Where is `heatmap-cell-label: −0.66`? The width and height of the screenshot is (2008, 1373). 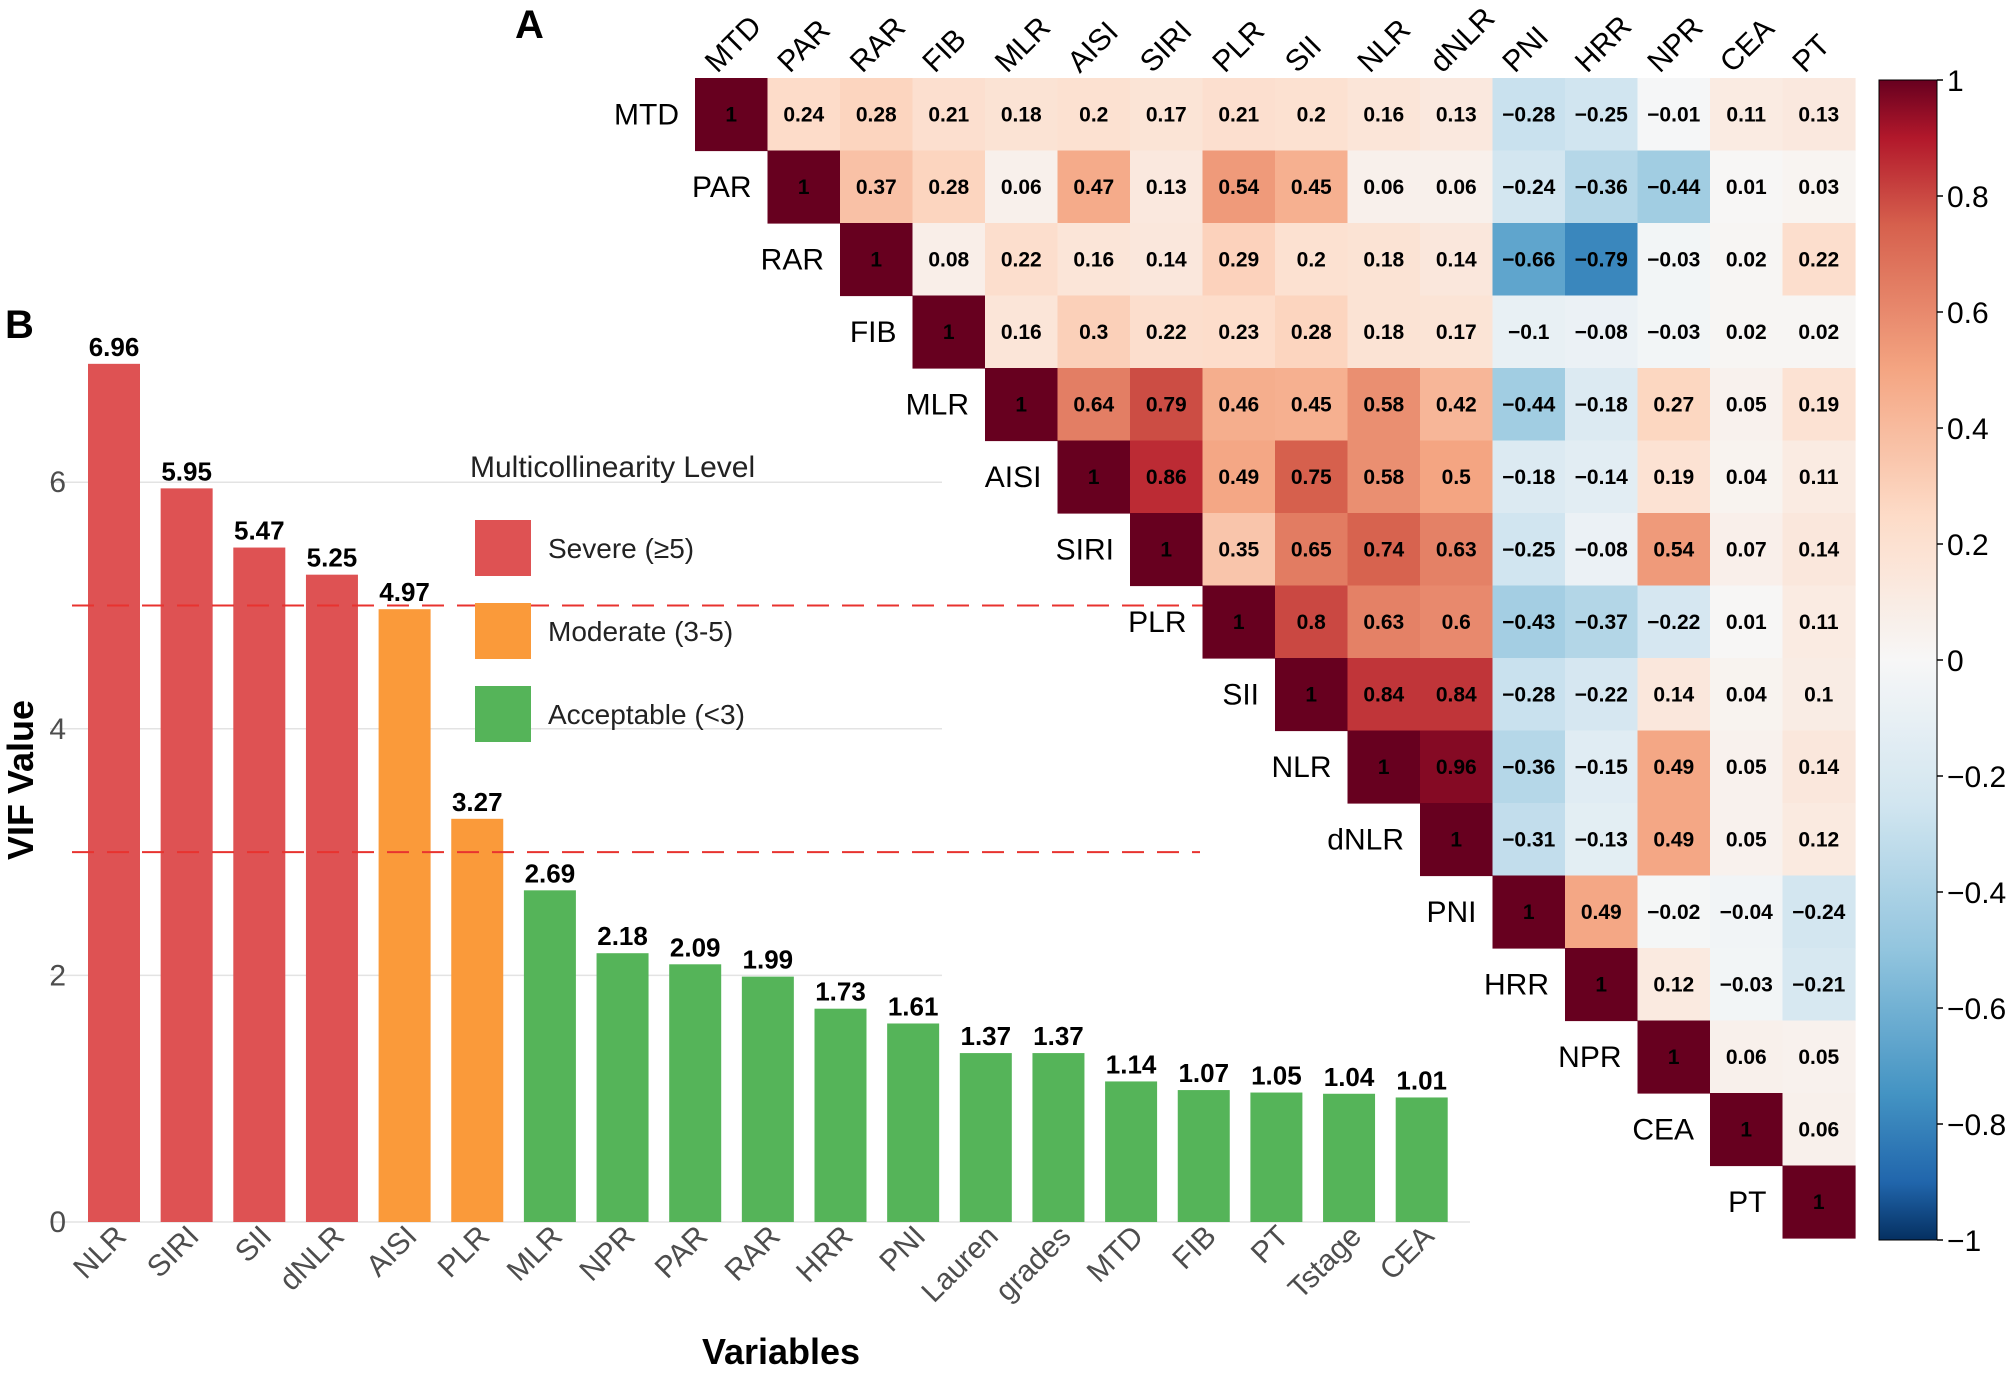 heatmap-cell-label: −0.66 is located at coordinates (1528, 259).